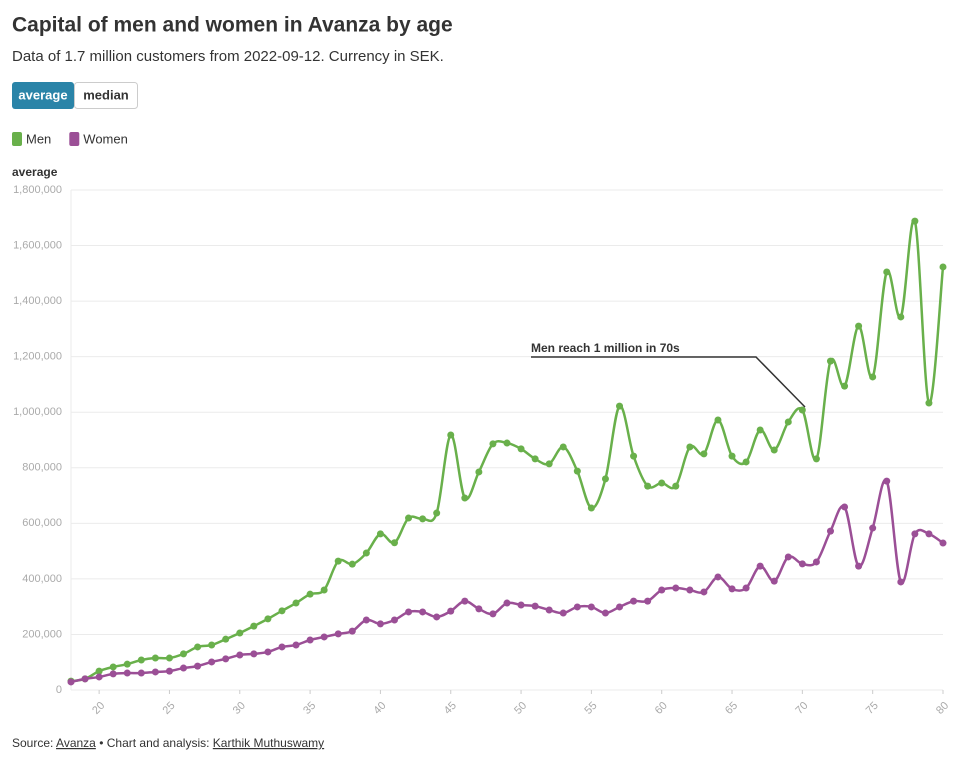 The height and width of the screenshot is (757, 962). Describe the element at coordinates (38, 138) in the screenshot. I see `legend-label: Men` at that location.